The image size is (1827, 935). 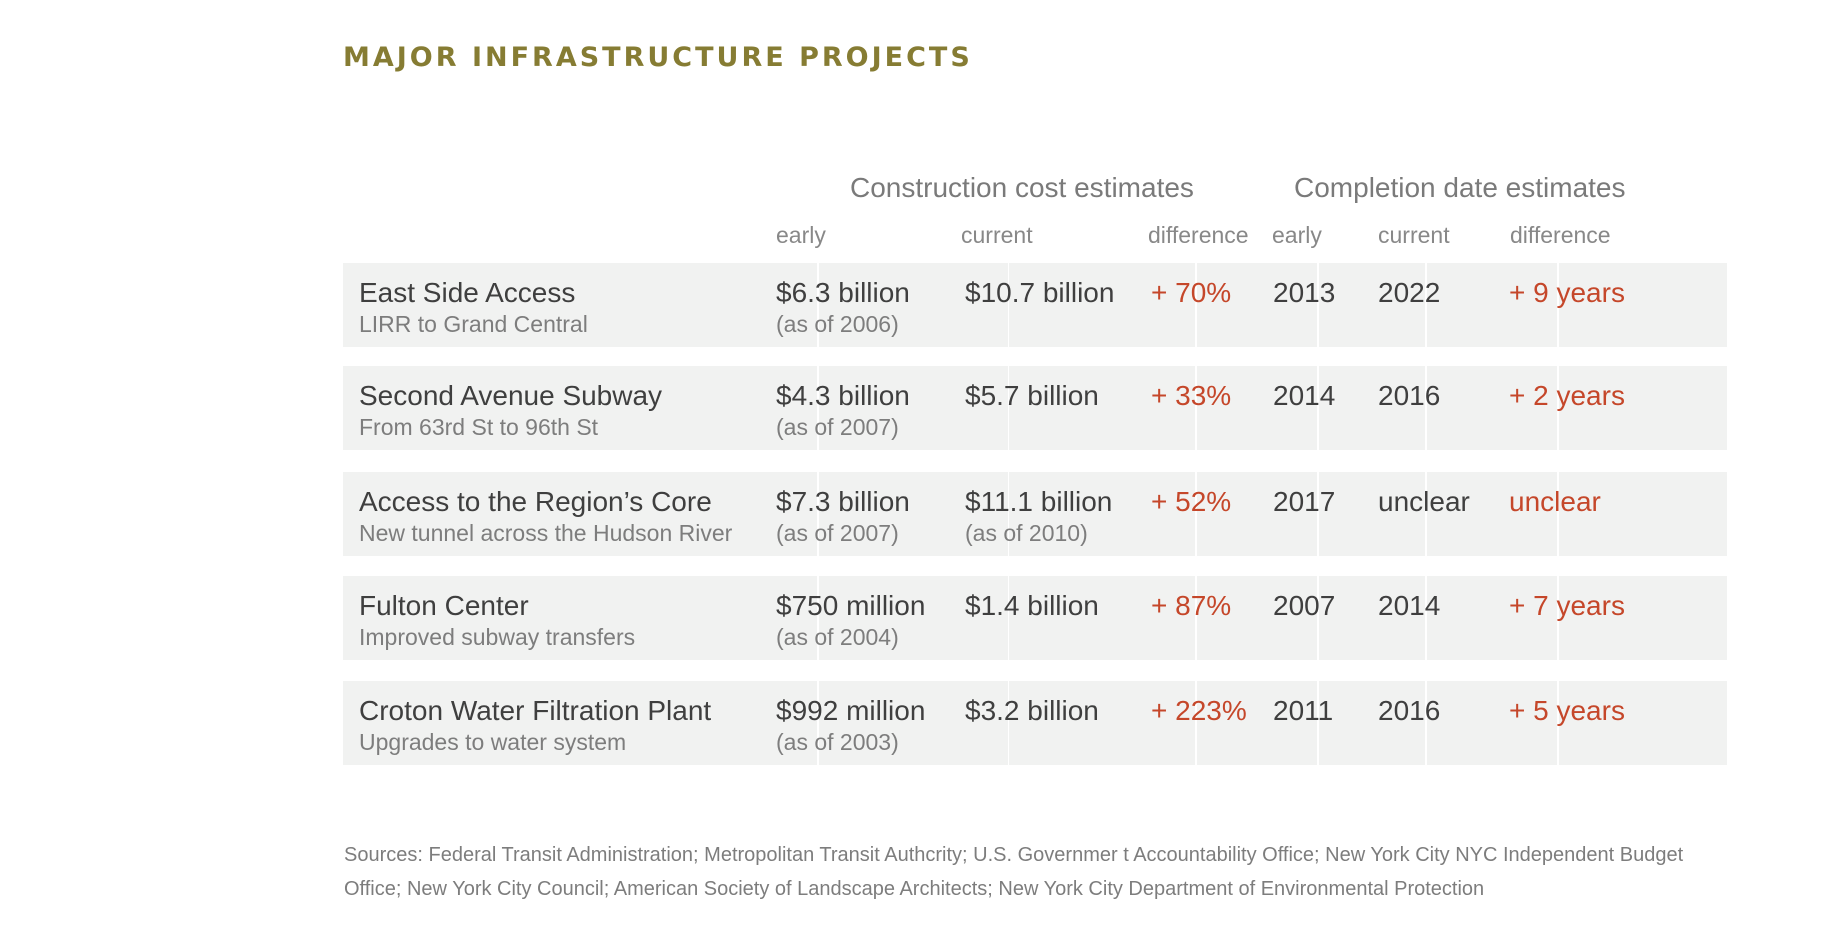 I want to click on column-header-date-current: current, so click(x=1414, y=235).